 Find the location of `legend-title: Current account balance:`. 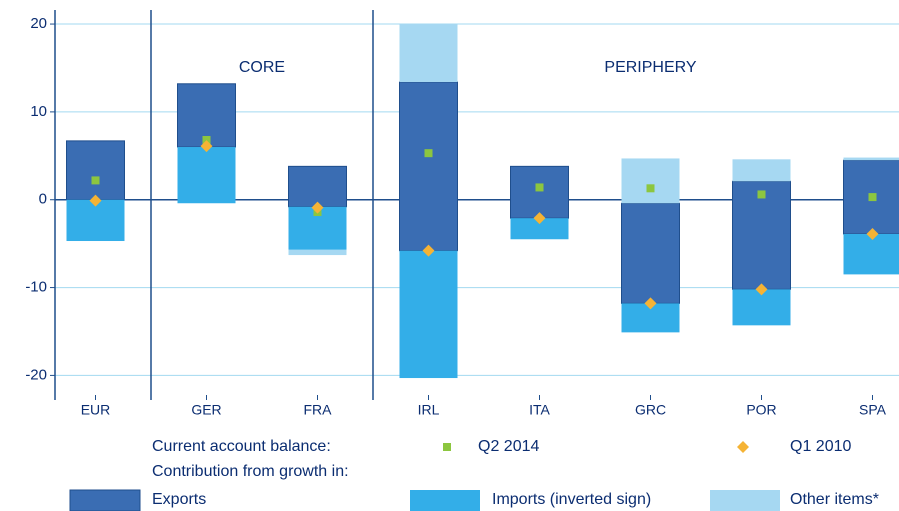

legend-title: Current account balance: is located at coordinates (241, 446).